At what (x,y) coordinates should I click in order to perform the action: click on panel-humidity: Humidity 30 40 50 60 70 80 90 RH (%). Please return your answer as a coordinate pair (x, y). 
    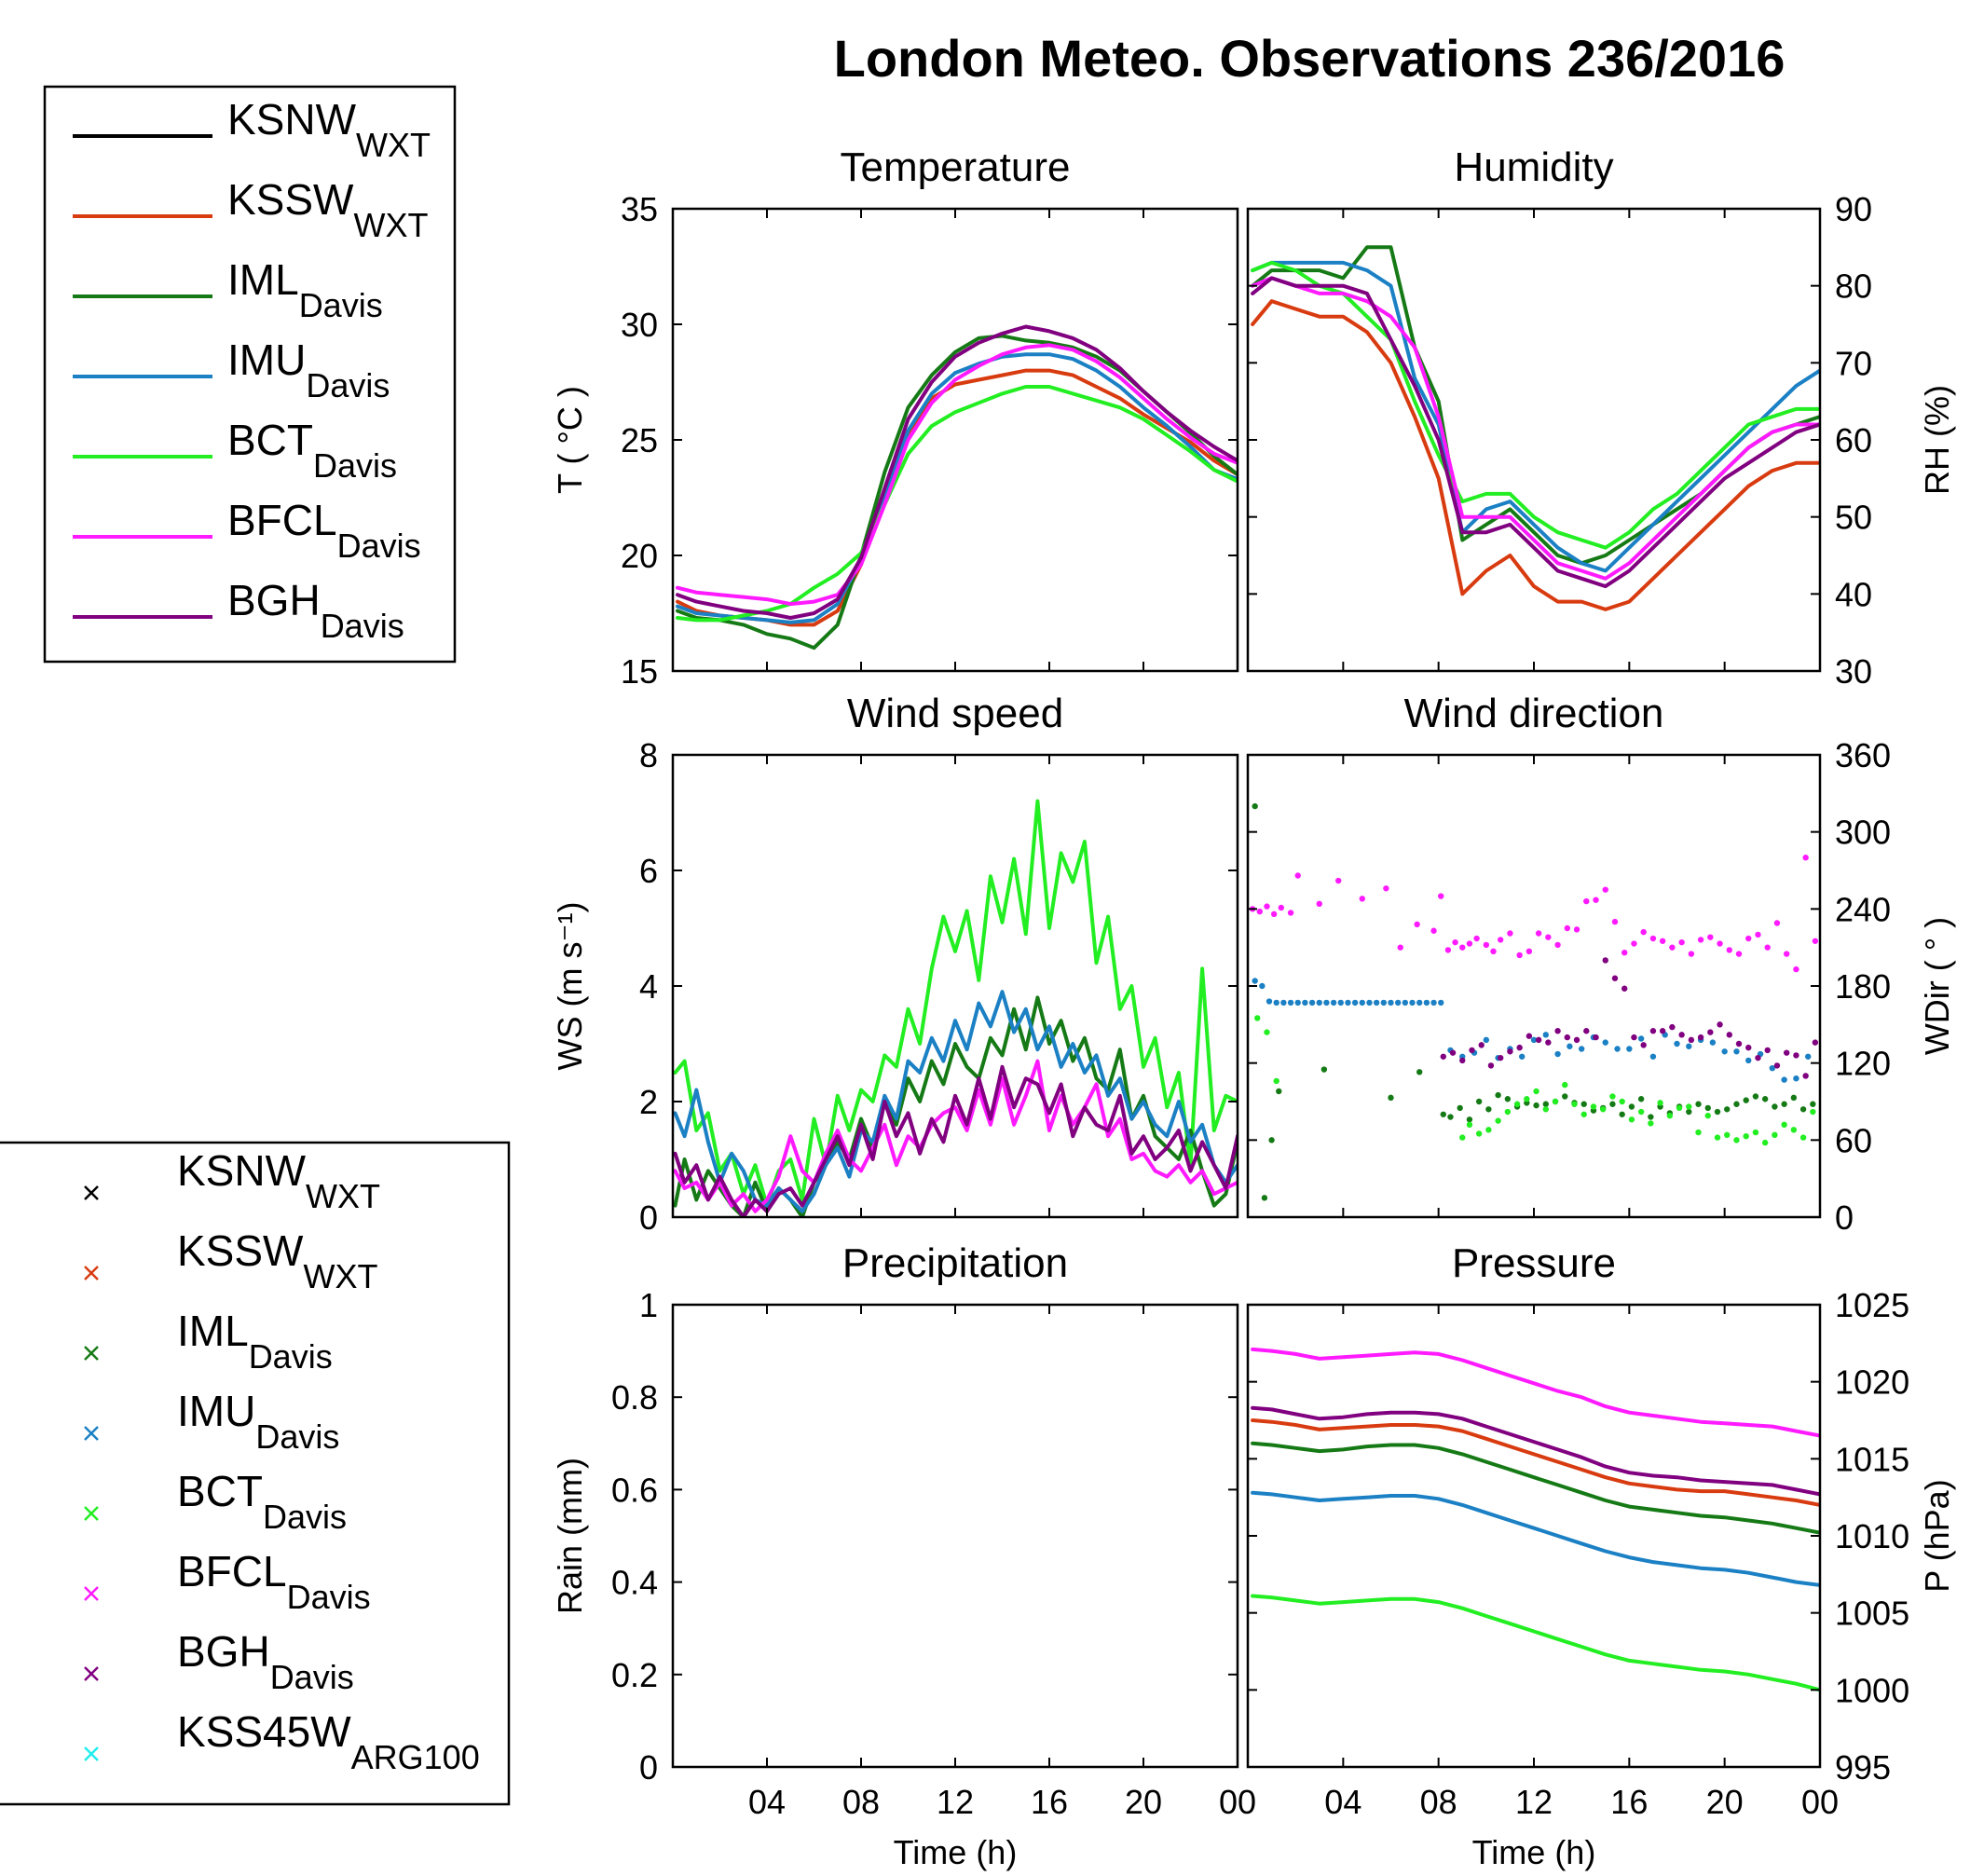
    Looking at the image, I should click on (1601, 417).